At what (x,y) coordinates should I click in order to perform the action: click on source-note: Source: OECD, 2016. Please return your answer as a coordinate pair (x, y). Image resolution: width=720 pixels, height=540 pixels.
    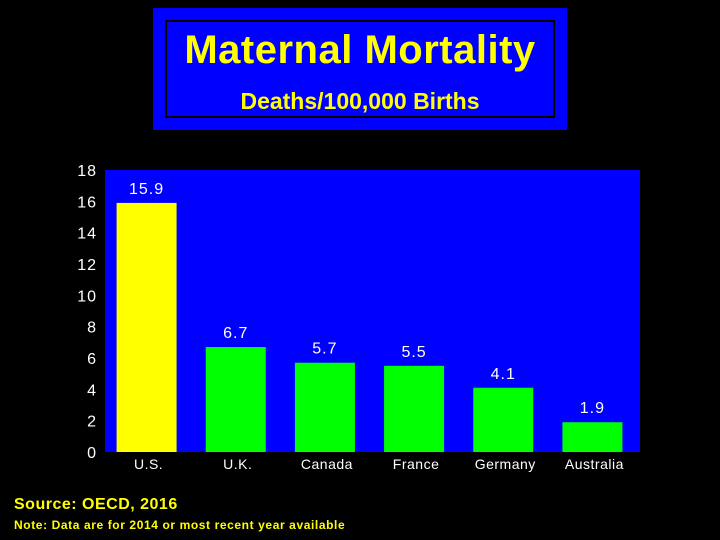
    Looking at the image, I should click on (96, 504).